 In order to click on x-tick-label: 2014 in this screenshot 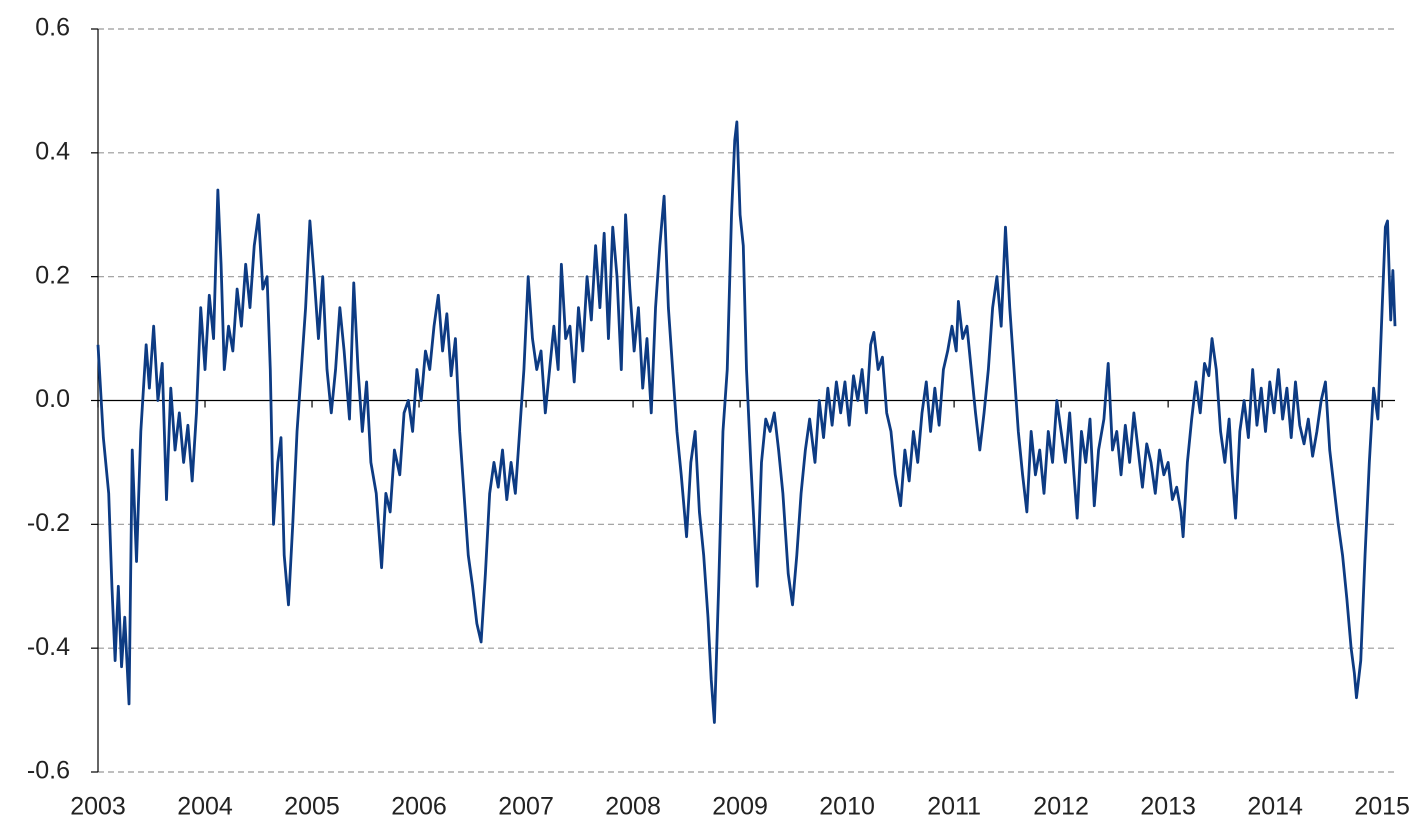, I will do `click(1275, 807)`.